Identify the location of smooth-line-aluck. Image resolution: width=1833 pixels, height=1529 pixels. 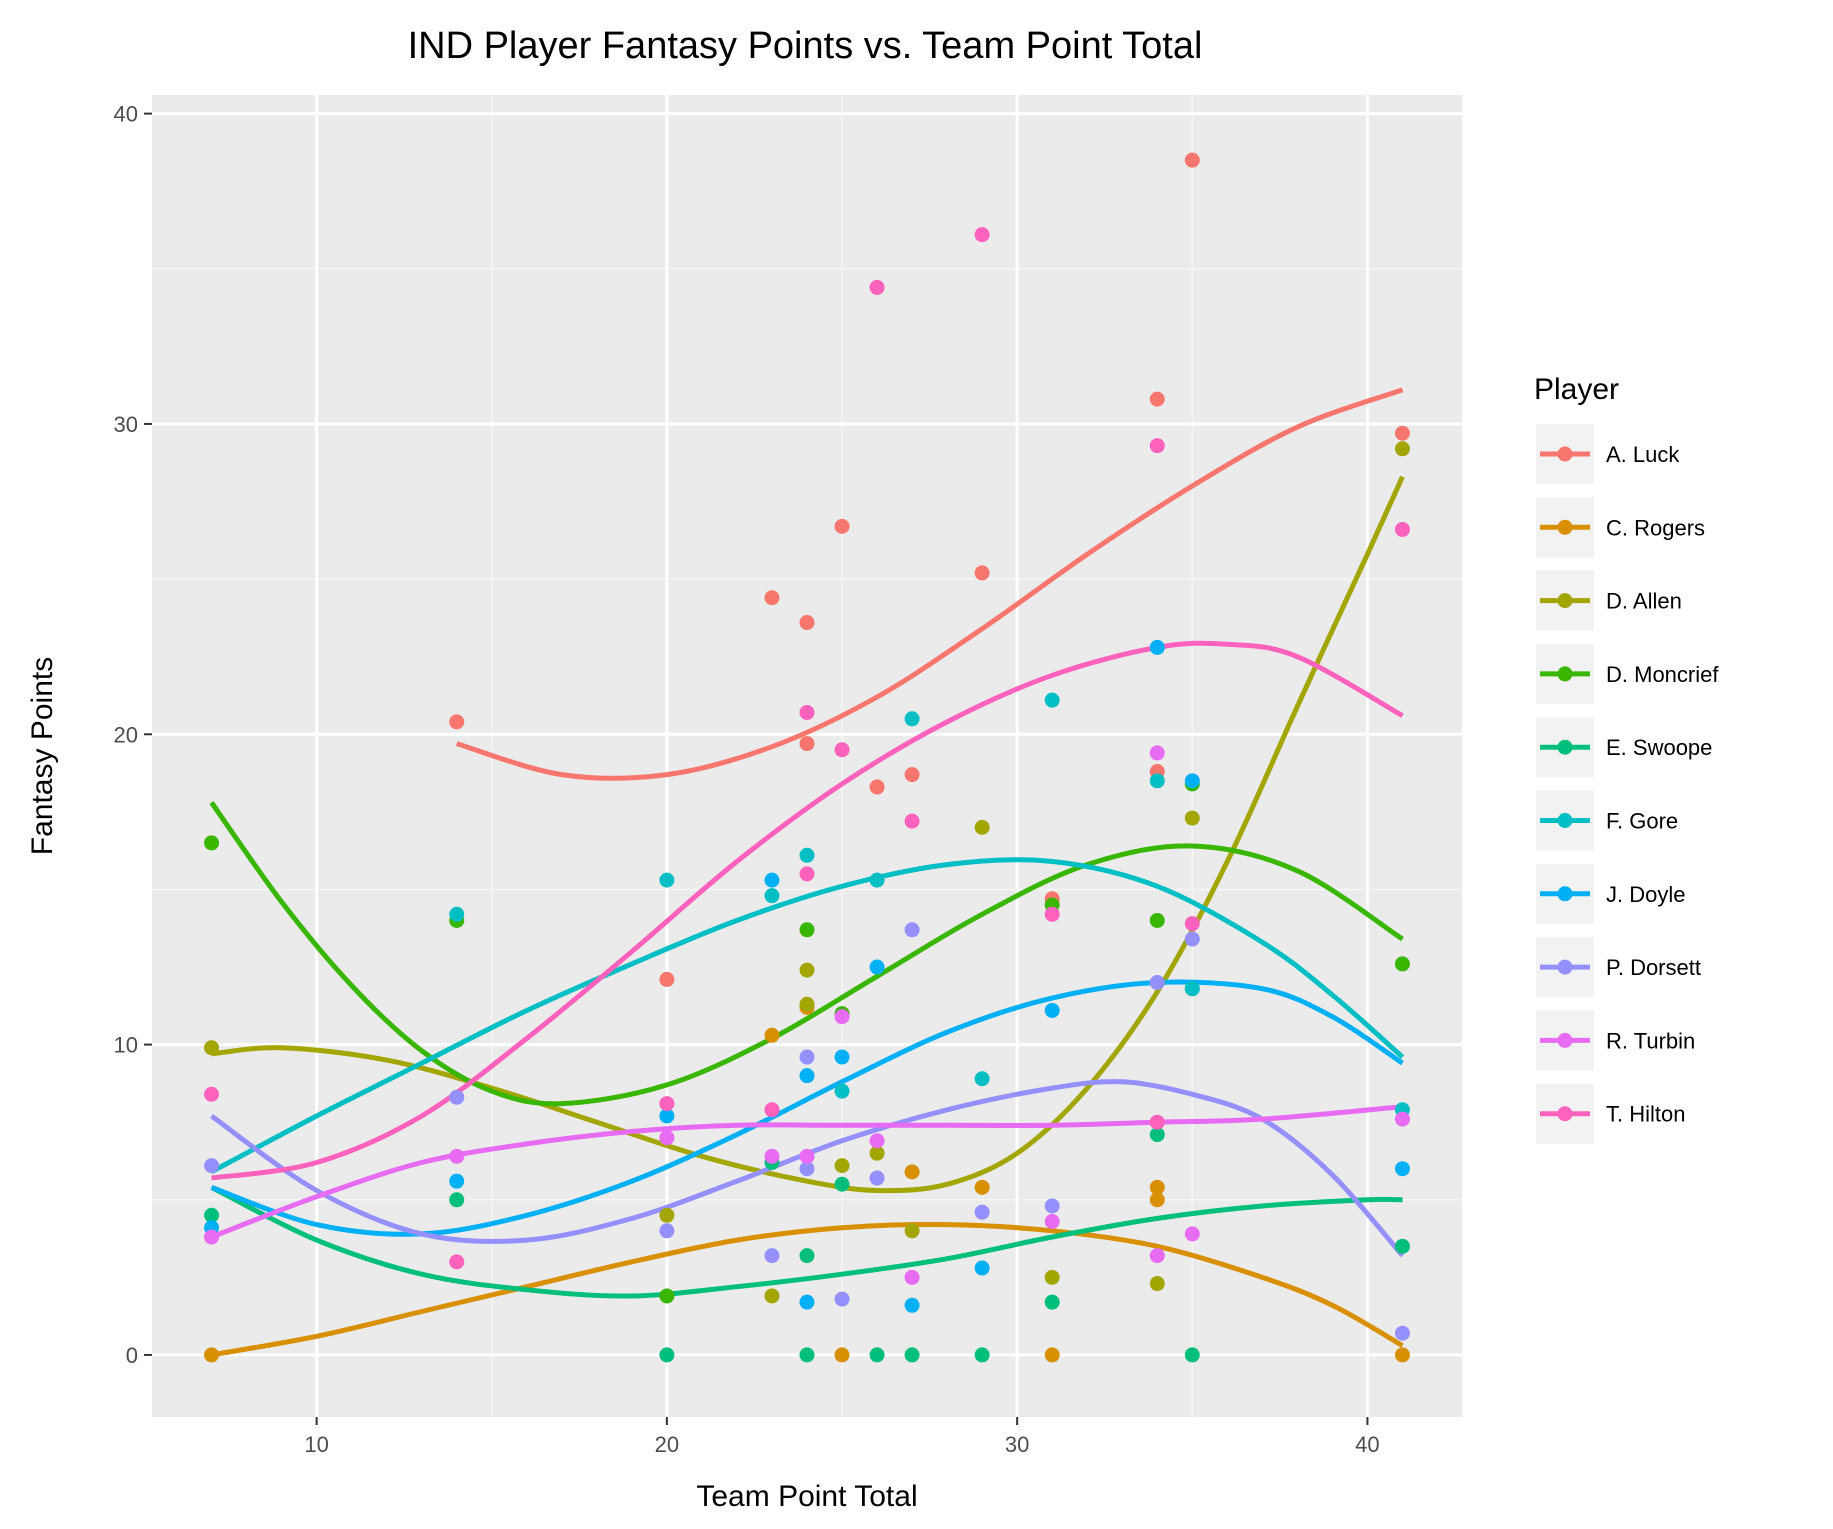
(929, 584).